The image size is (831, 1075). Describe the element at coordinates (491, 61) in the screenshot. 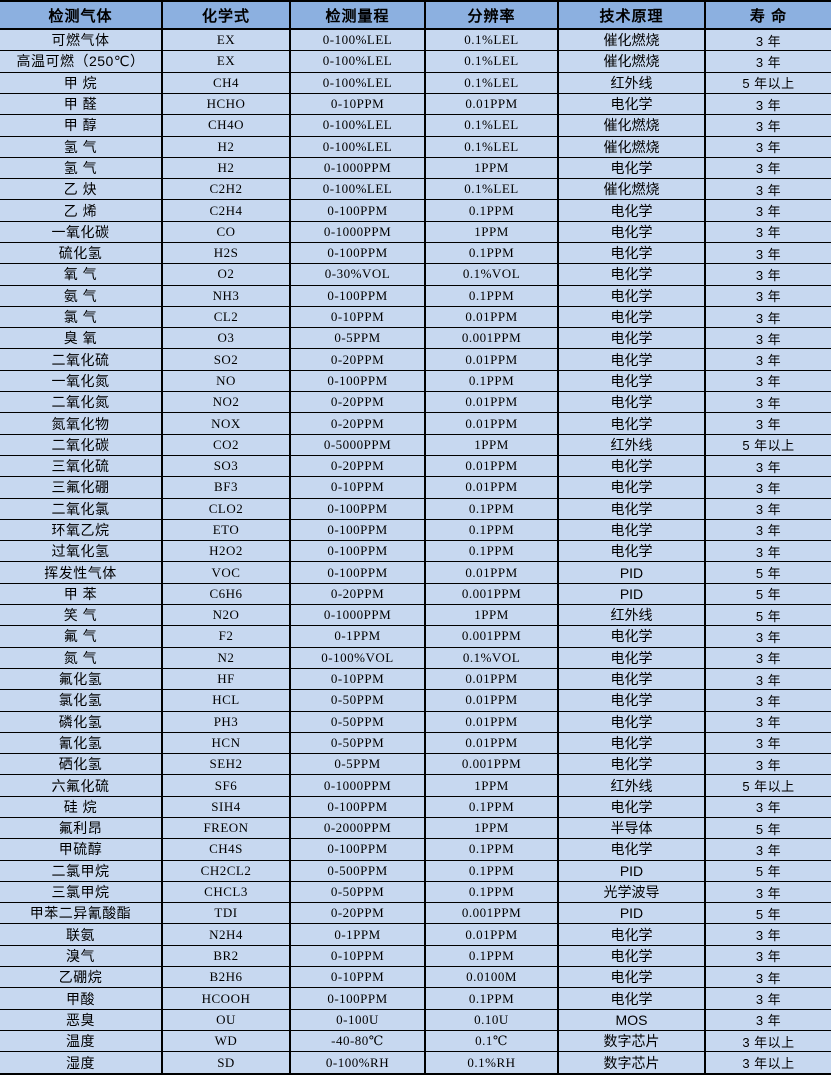

I see `cell-res: 0.1%LEL` at that location.